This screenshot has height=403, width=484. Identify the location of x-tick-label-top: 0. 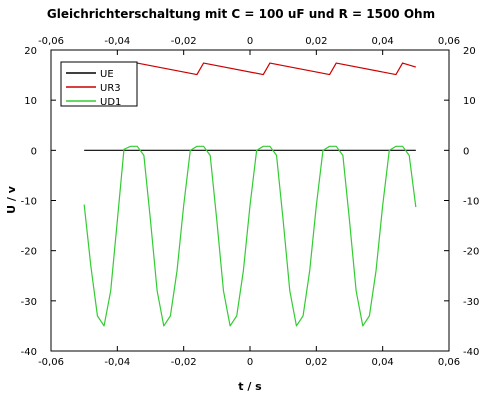
(250, 41).